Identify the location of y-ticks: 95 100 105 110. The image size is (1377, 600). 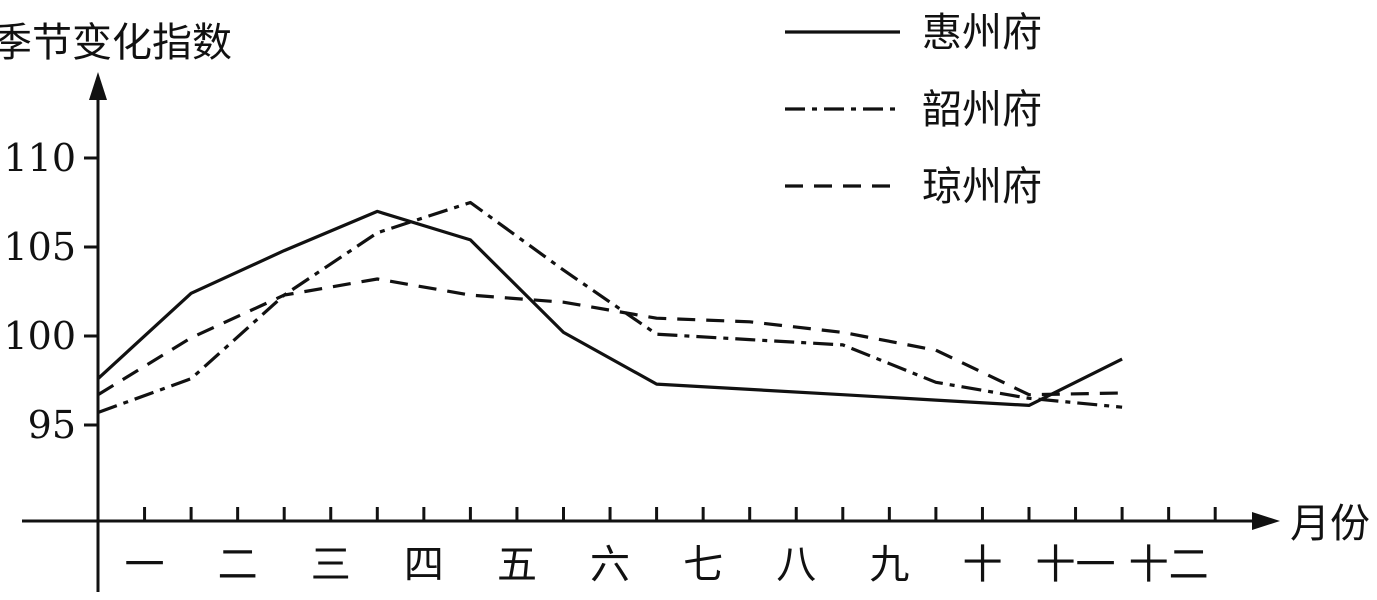
(50, 291).